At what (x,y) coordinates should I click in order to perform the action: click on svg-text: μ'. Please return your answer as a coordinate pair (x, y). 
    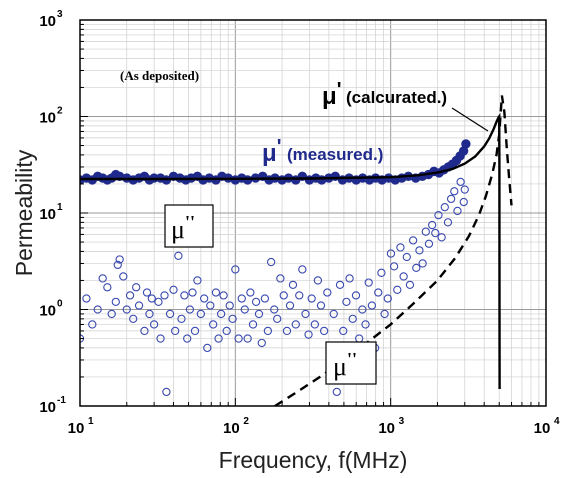
    Looking at the image, I should click on (331, 94).